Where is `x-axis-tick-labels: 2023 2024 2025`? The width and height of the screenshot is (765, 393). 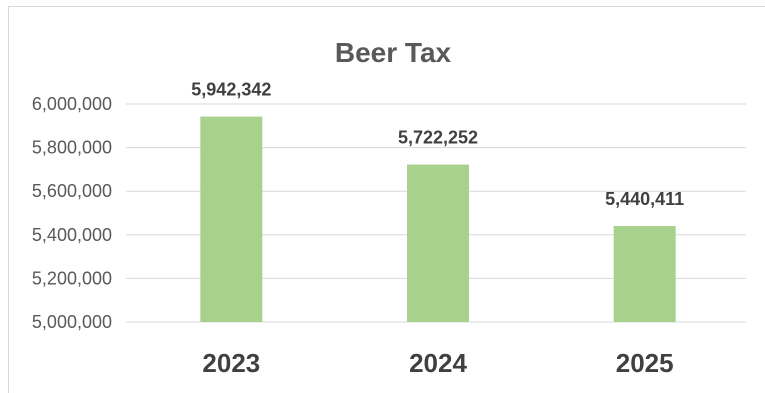
x-axis-tick-labels: 2023 2024 2025 is located at coordinates (437, 363).